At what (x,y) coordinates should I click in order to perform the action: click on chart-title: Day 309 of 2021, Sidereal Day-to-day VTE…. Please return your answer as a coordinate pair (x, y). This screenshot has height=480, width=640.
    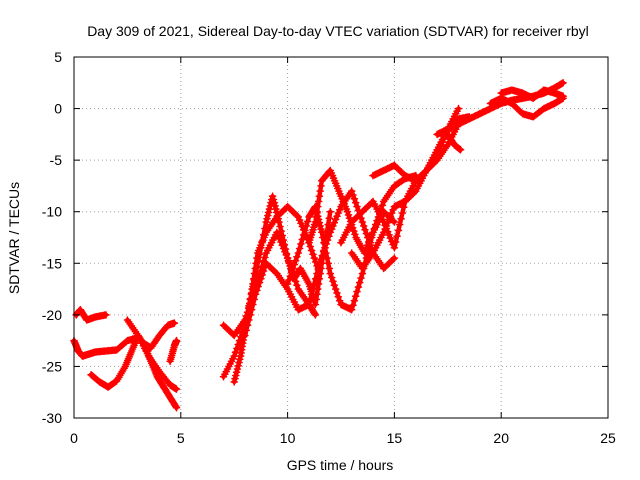
    Looking at the image, I should click on (338, 31).